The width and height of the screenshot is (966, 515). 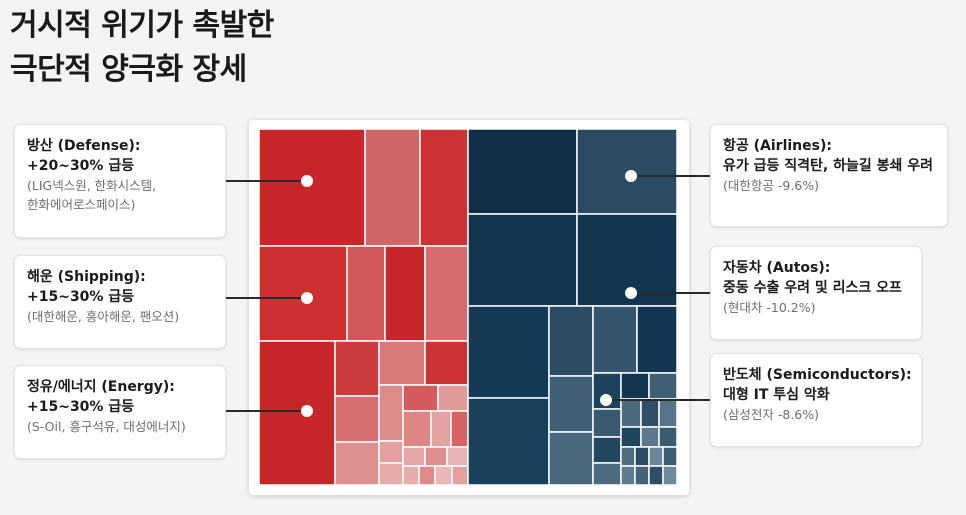 What do you see at coordinates (631, 293) in the screenshot?
I see `autos-marker` at bounding box center [631, 293].